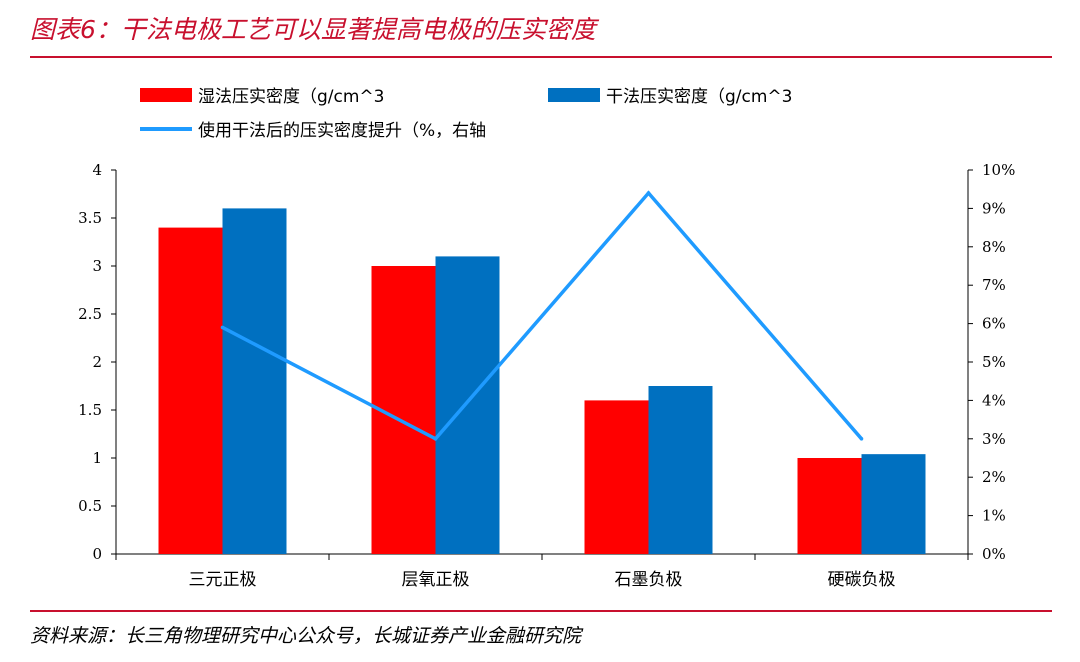 The height and width of the screenshot is (662, 1080). What do you see at coordinates (994, 208) in the screenshot?
I see `right-axis-tick-label: 9%` at bounding box center [994, 208].